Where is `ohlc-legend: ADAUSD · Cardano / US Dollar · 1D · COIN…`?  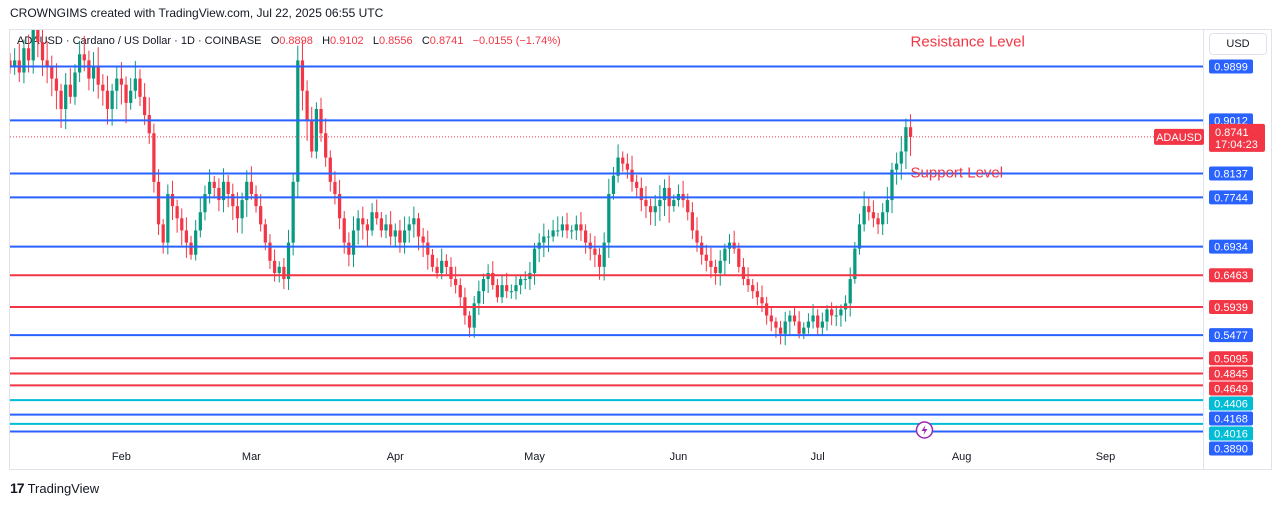
ohlc-legend: ADAUSD · Cardano / US Dollar · 1D · COIN… is located at coordinates (289, 41).